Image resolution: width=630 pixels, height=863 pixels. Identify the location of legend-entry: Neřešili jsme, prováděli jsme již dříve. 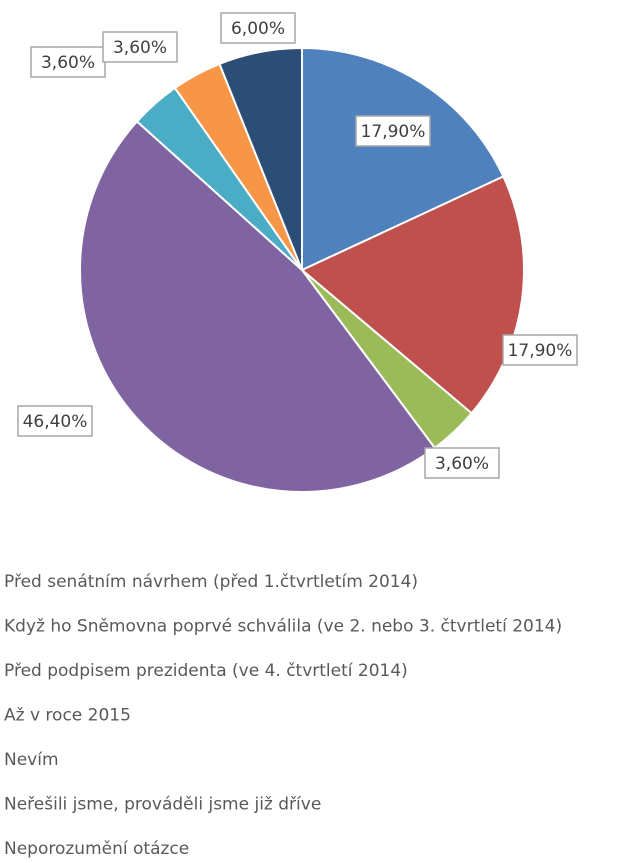
(162, 805).